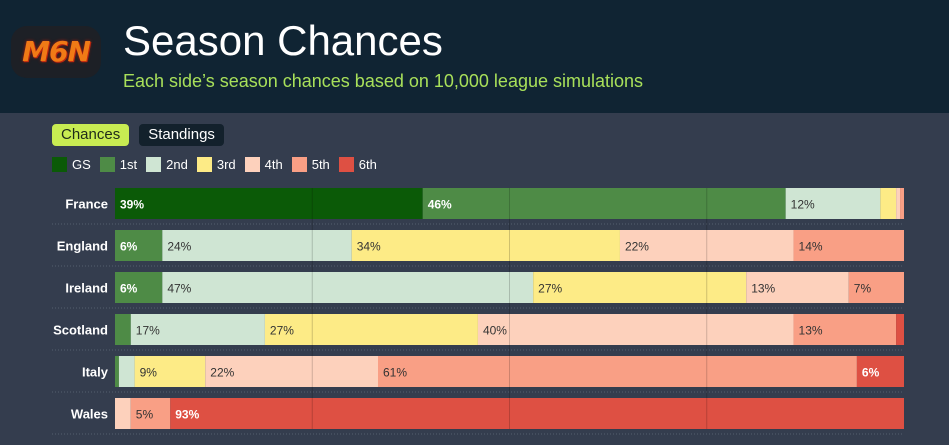 The width and height of the screenshot is (949, 445). What do you see at coordinates (811, 247) in the screenshot?
I see `data-label: 14%` at bounding box center [811, 247].